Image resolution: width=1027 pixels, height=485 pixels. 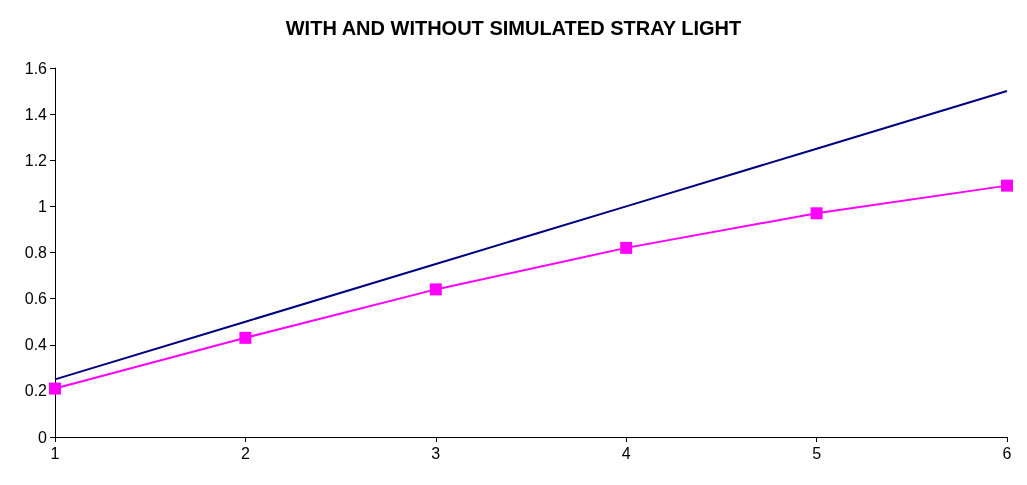 What do you see at coordinates (626, 453) in the screenshot?
I see `x-tick-label: 4` at bounding box center [626, 453].